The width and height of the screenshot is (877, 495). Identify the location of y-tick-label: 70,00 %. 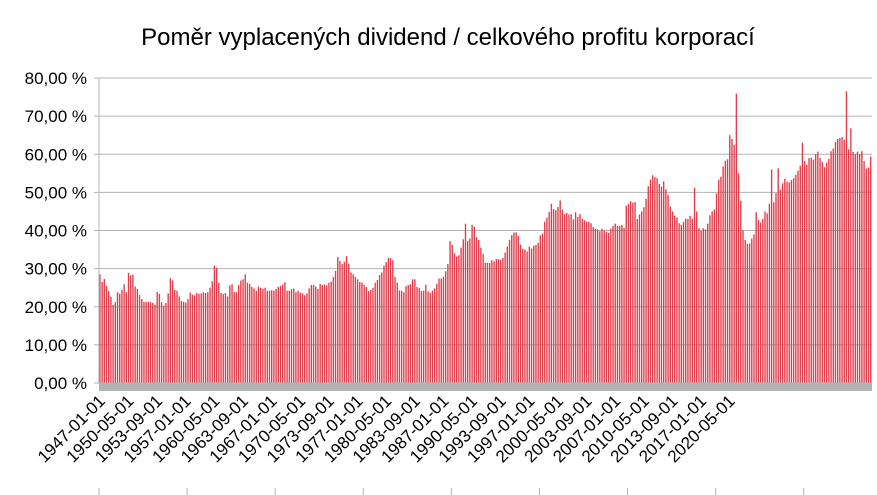
(56, 116).